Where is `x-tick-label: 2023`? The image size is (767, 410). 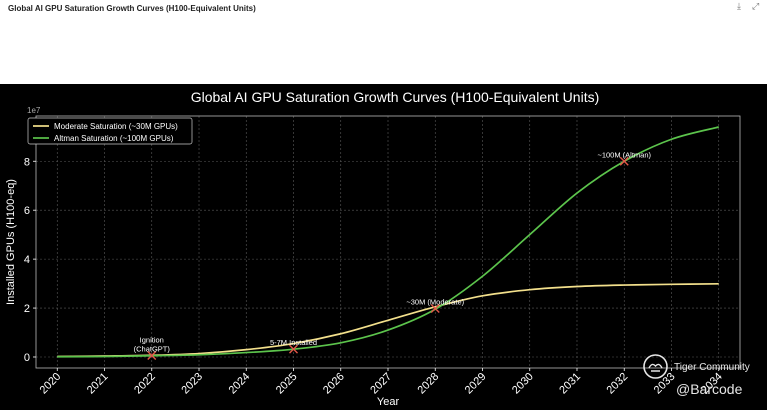
x-tick-label: 2023 is located at coordinates (192, 384).